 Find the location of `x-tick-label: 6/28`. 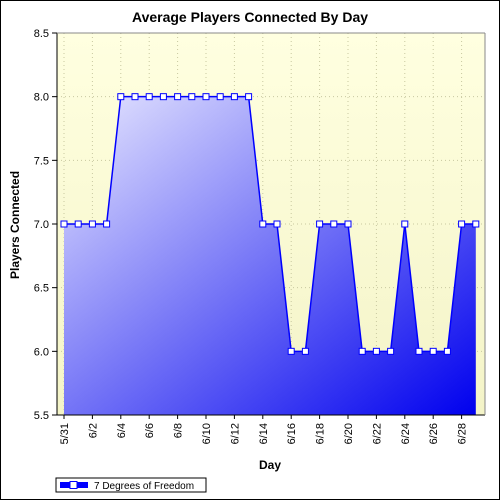

x-tick-label: 6/28 is located at coordinates (463, 433).